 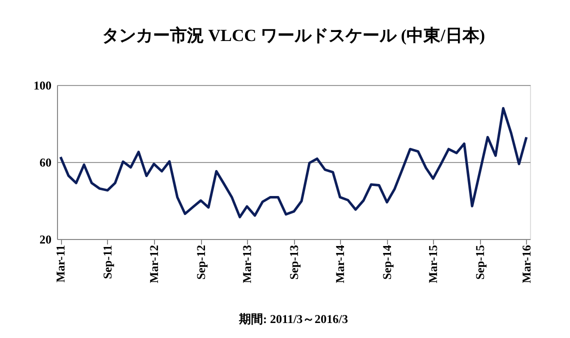 I want to click on x-tick-label: Sep-11, so click(x=107, y=262).